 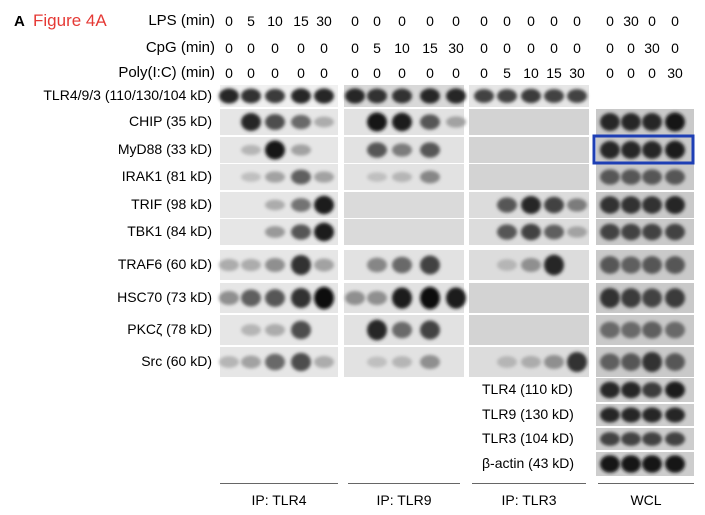 I want to click on blot-row-label: MyD88 (33 kD), so click(x=164, y=149).